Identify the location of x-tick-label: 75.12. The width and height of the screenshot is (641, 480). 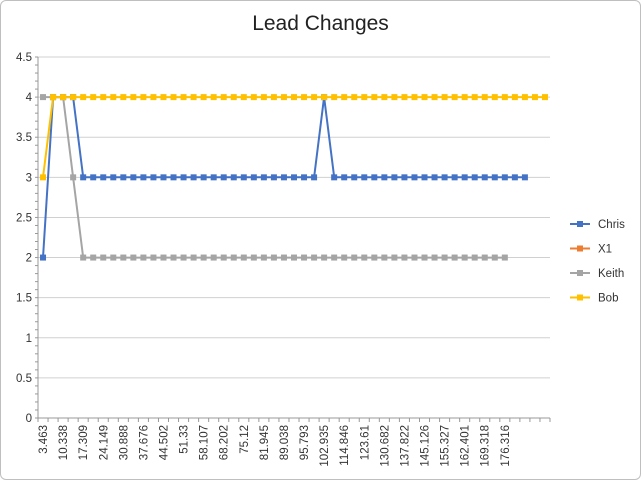
(245, 439).